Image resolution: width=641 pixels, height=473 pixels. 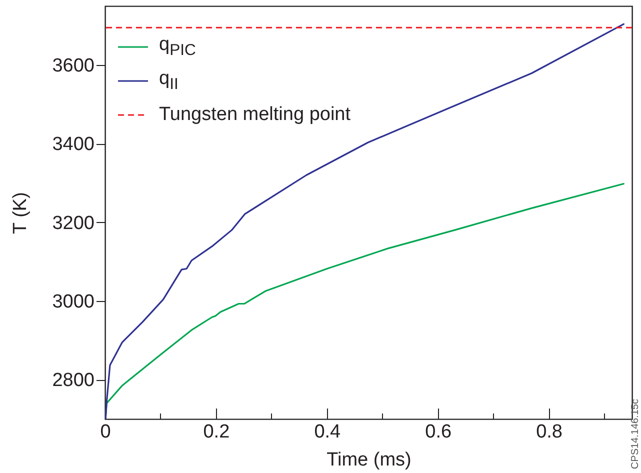 What do you see at coordinates (216, 432) in the screenshot?
I see `x-tick-label: 0.2` at bounding box center [216, 432].